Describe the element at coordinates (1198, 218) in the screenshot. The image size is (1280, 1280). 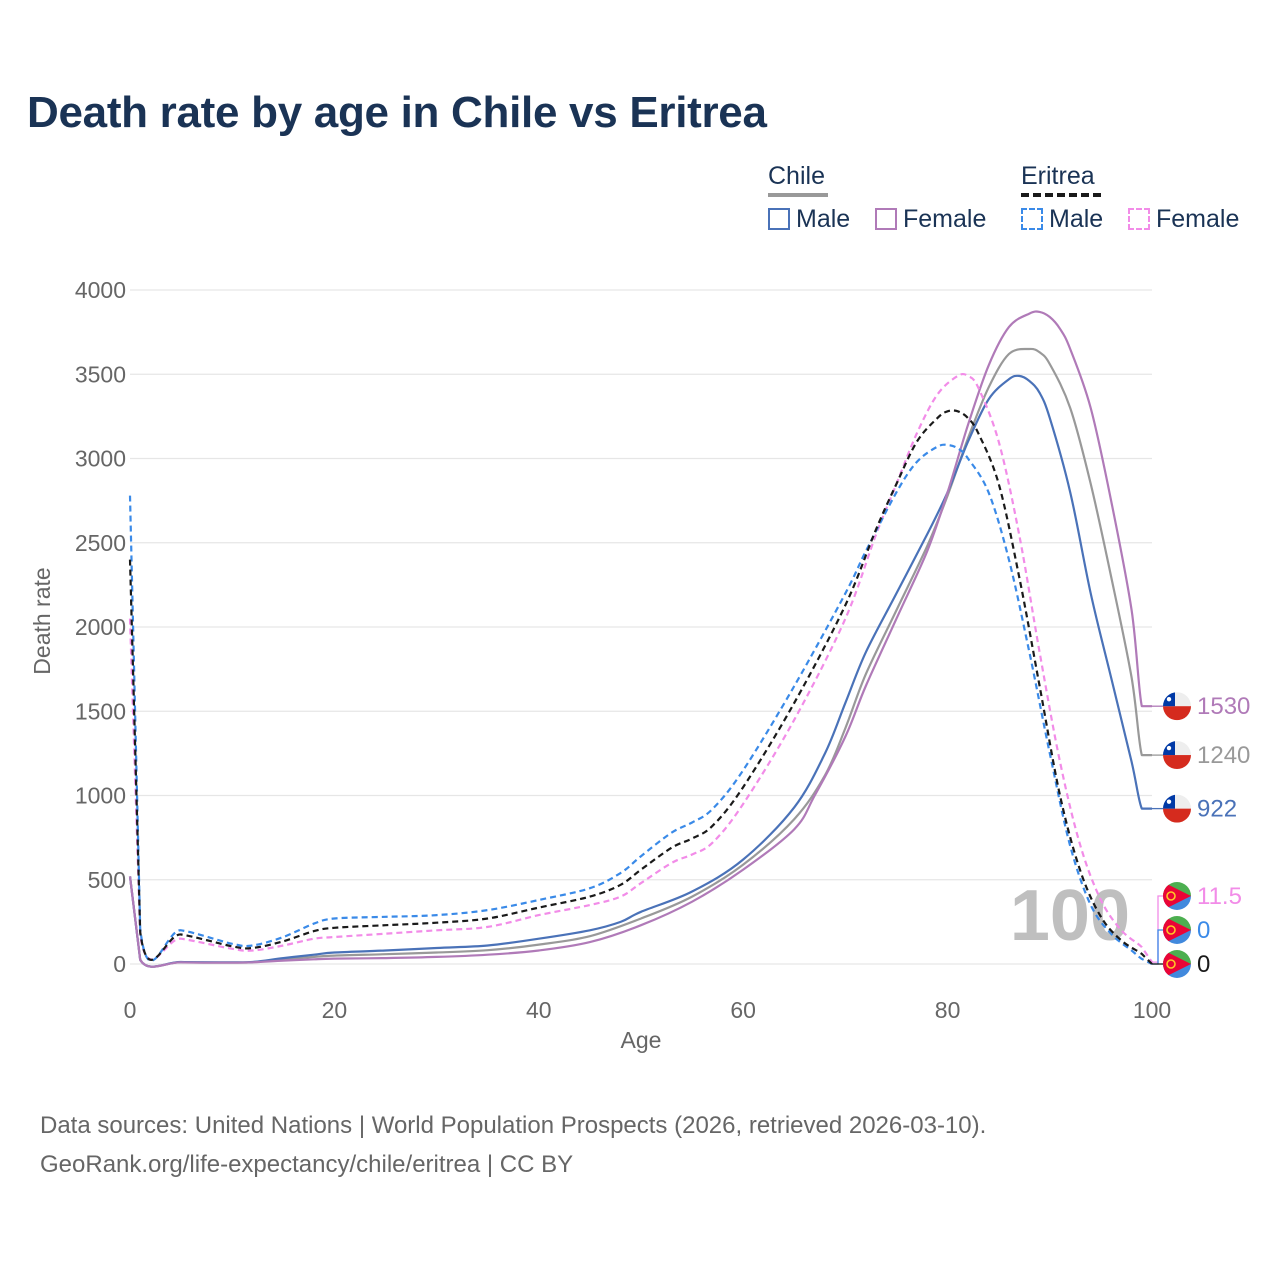
I see `legend-eritrea-female-label: Female` at that location.